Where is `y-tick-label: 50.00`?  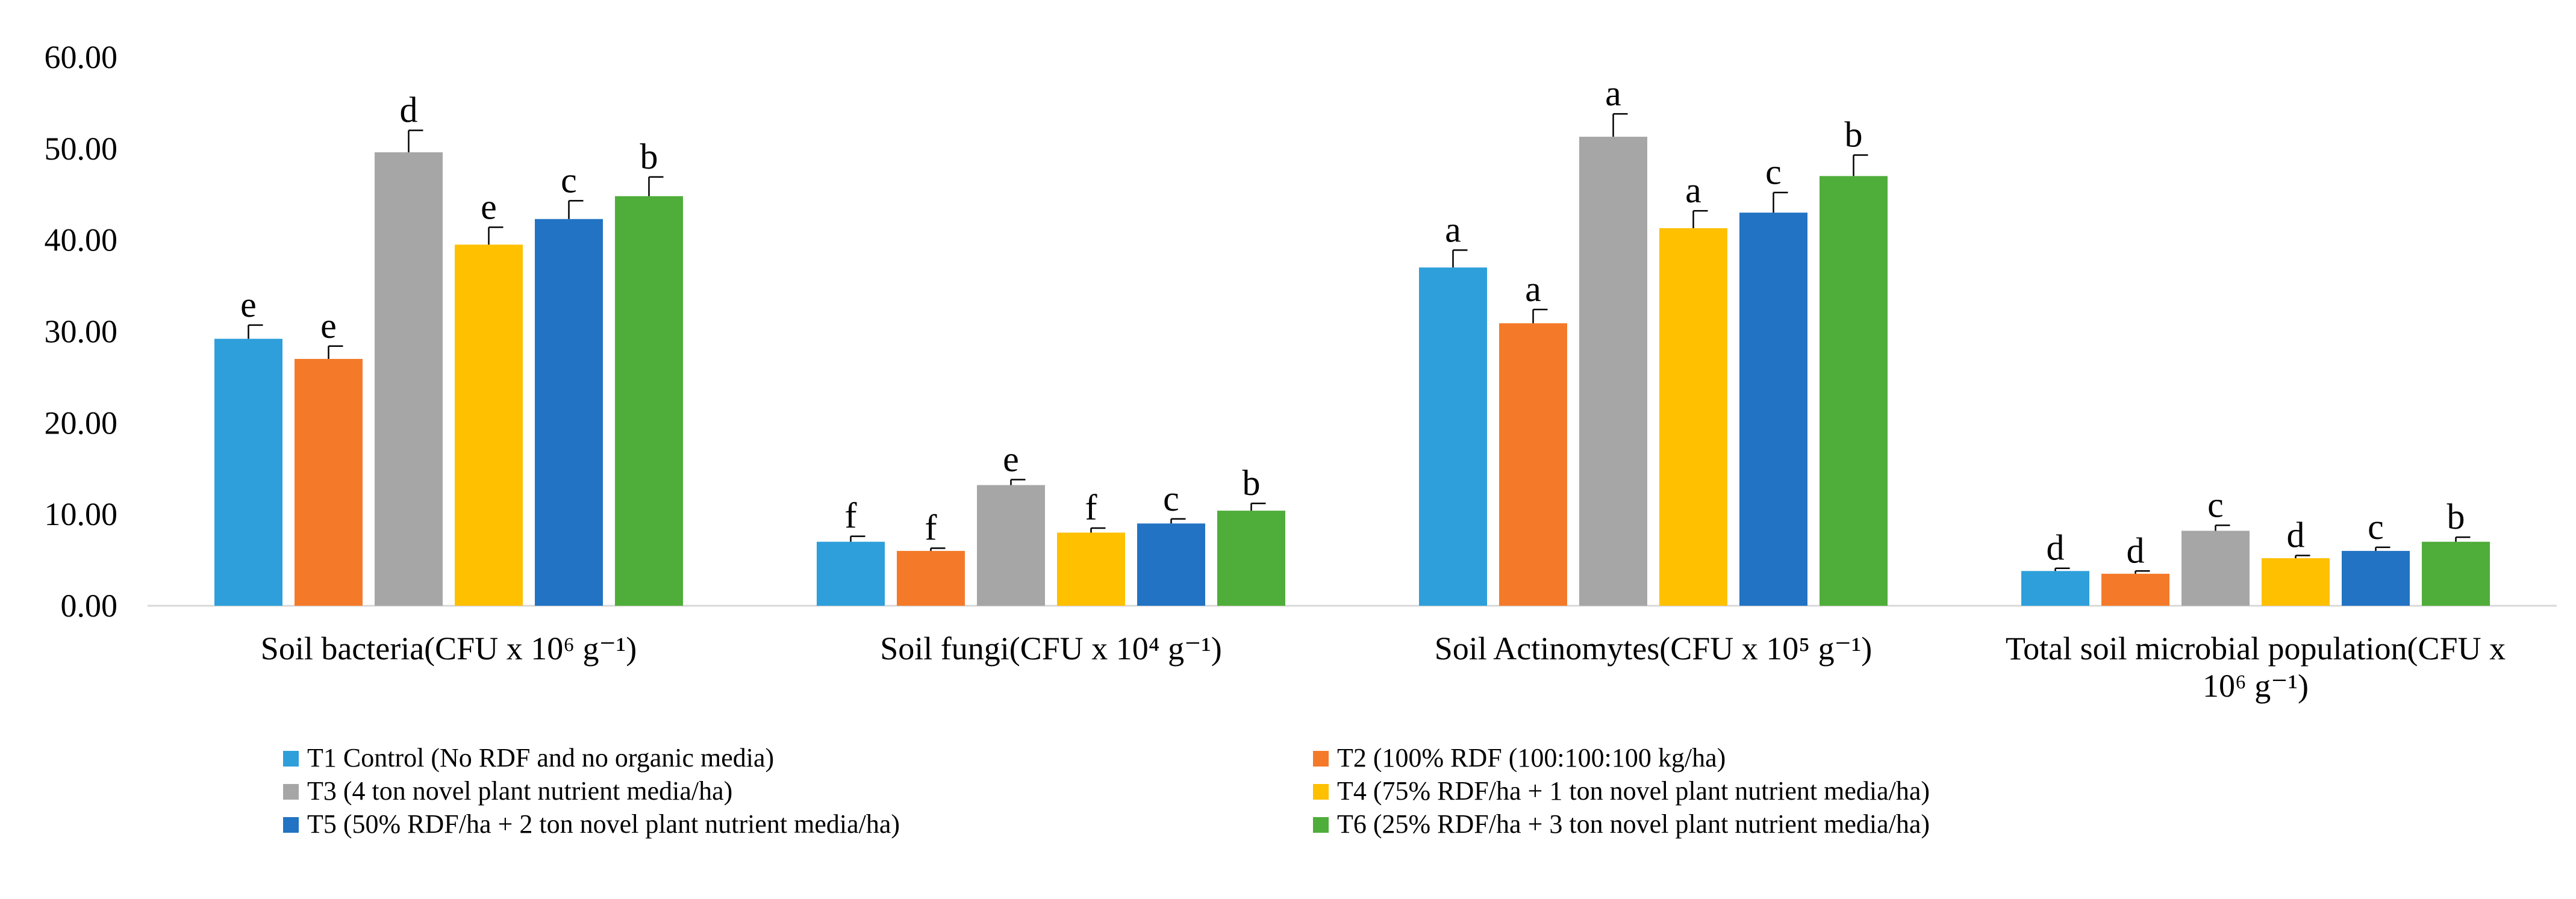 y-tick-label: 50.00 is located at coordinates (81, 149).